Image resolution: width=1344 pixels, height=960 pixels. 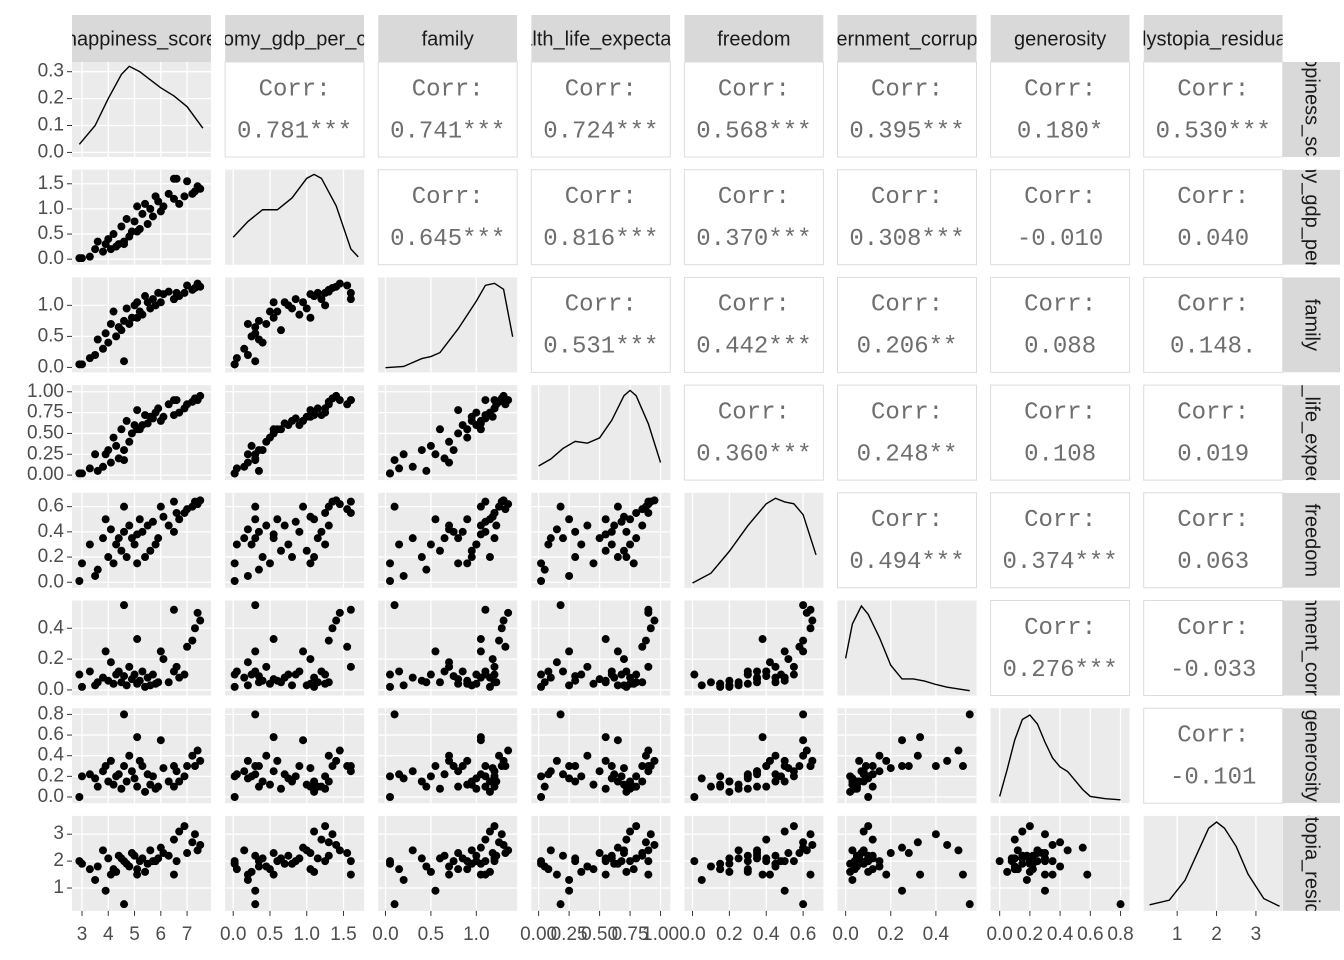 I want to click on corr-value: 0.442***, so click(x=753, y=347).